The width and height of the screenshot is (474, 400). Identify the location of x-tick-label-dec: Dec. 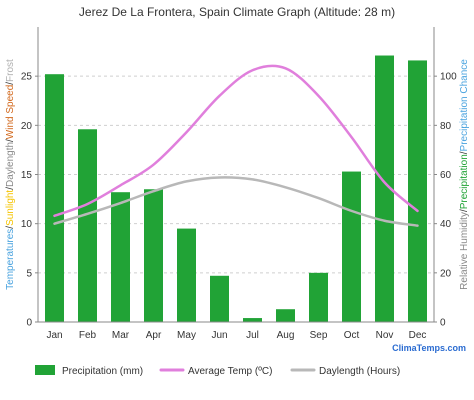
(418, 335).